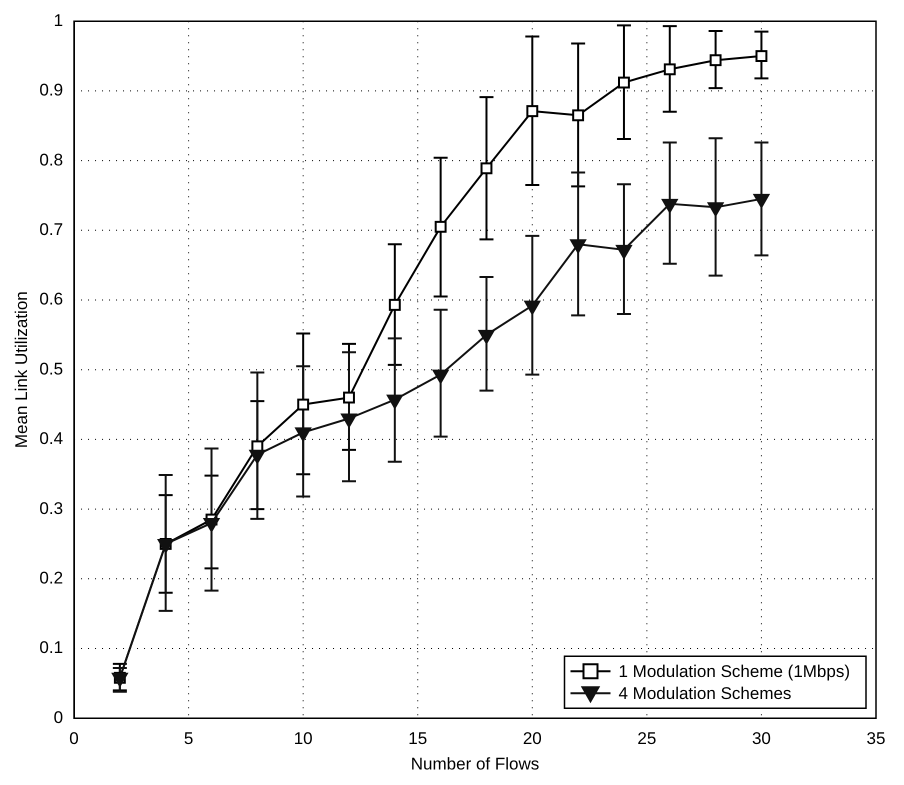 Image resolution: width=904 pixels, height=785 pixels. I want to click on legend-label: 1 Modulation Scheme (1Mbps), so click(734, 671).